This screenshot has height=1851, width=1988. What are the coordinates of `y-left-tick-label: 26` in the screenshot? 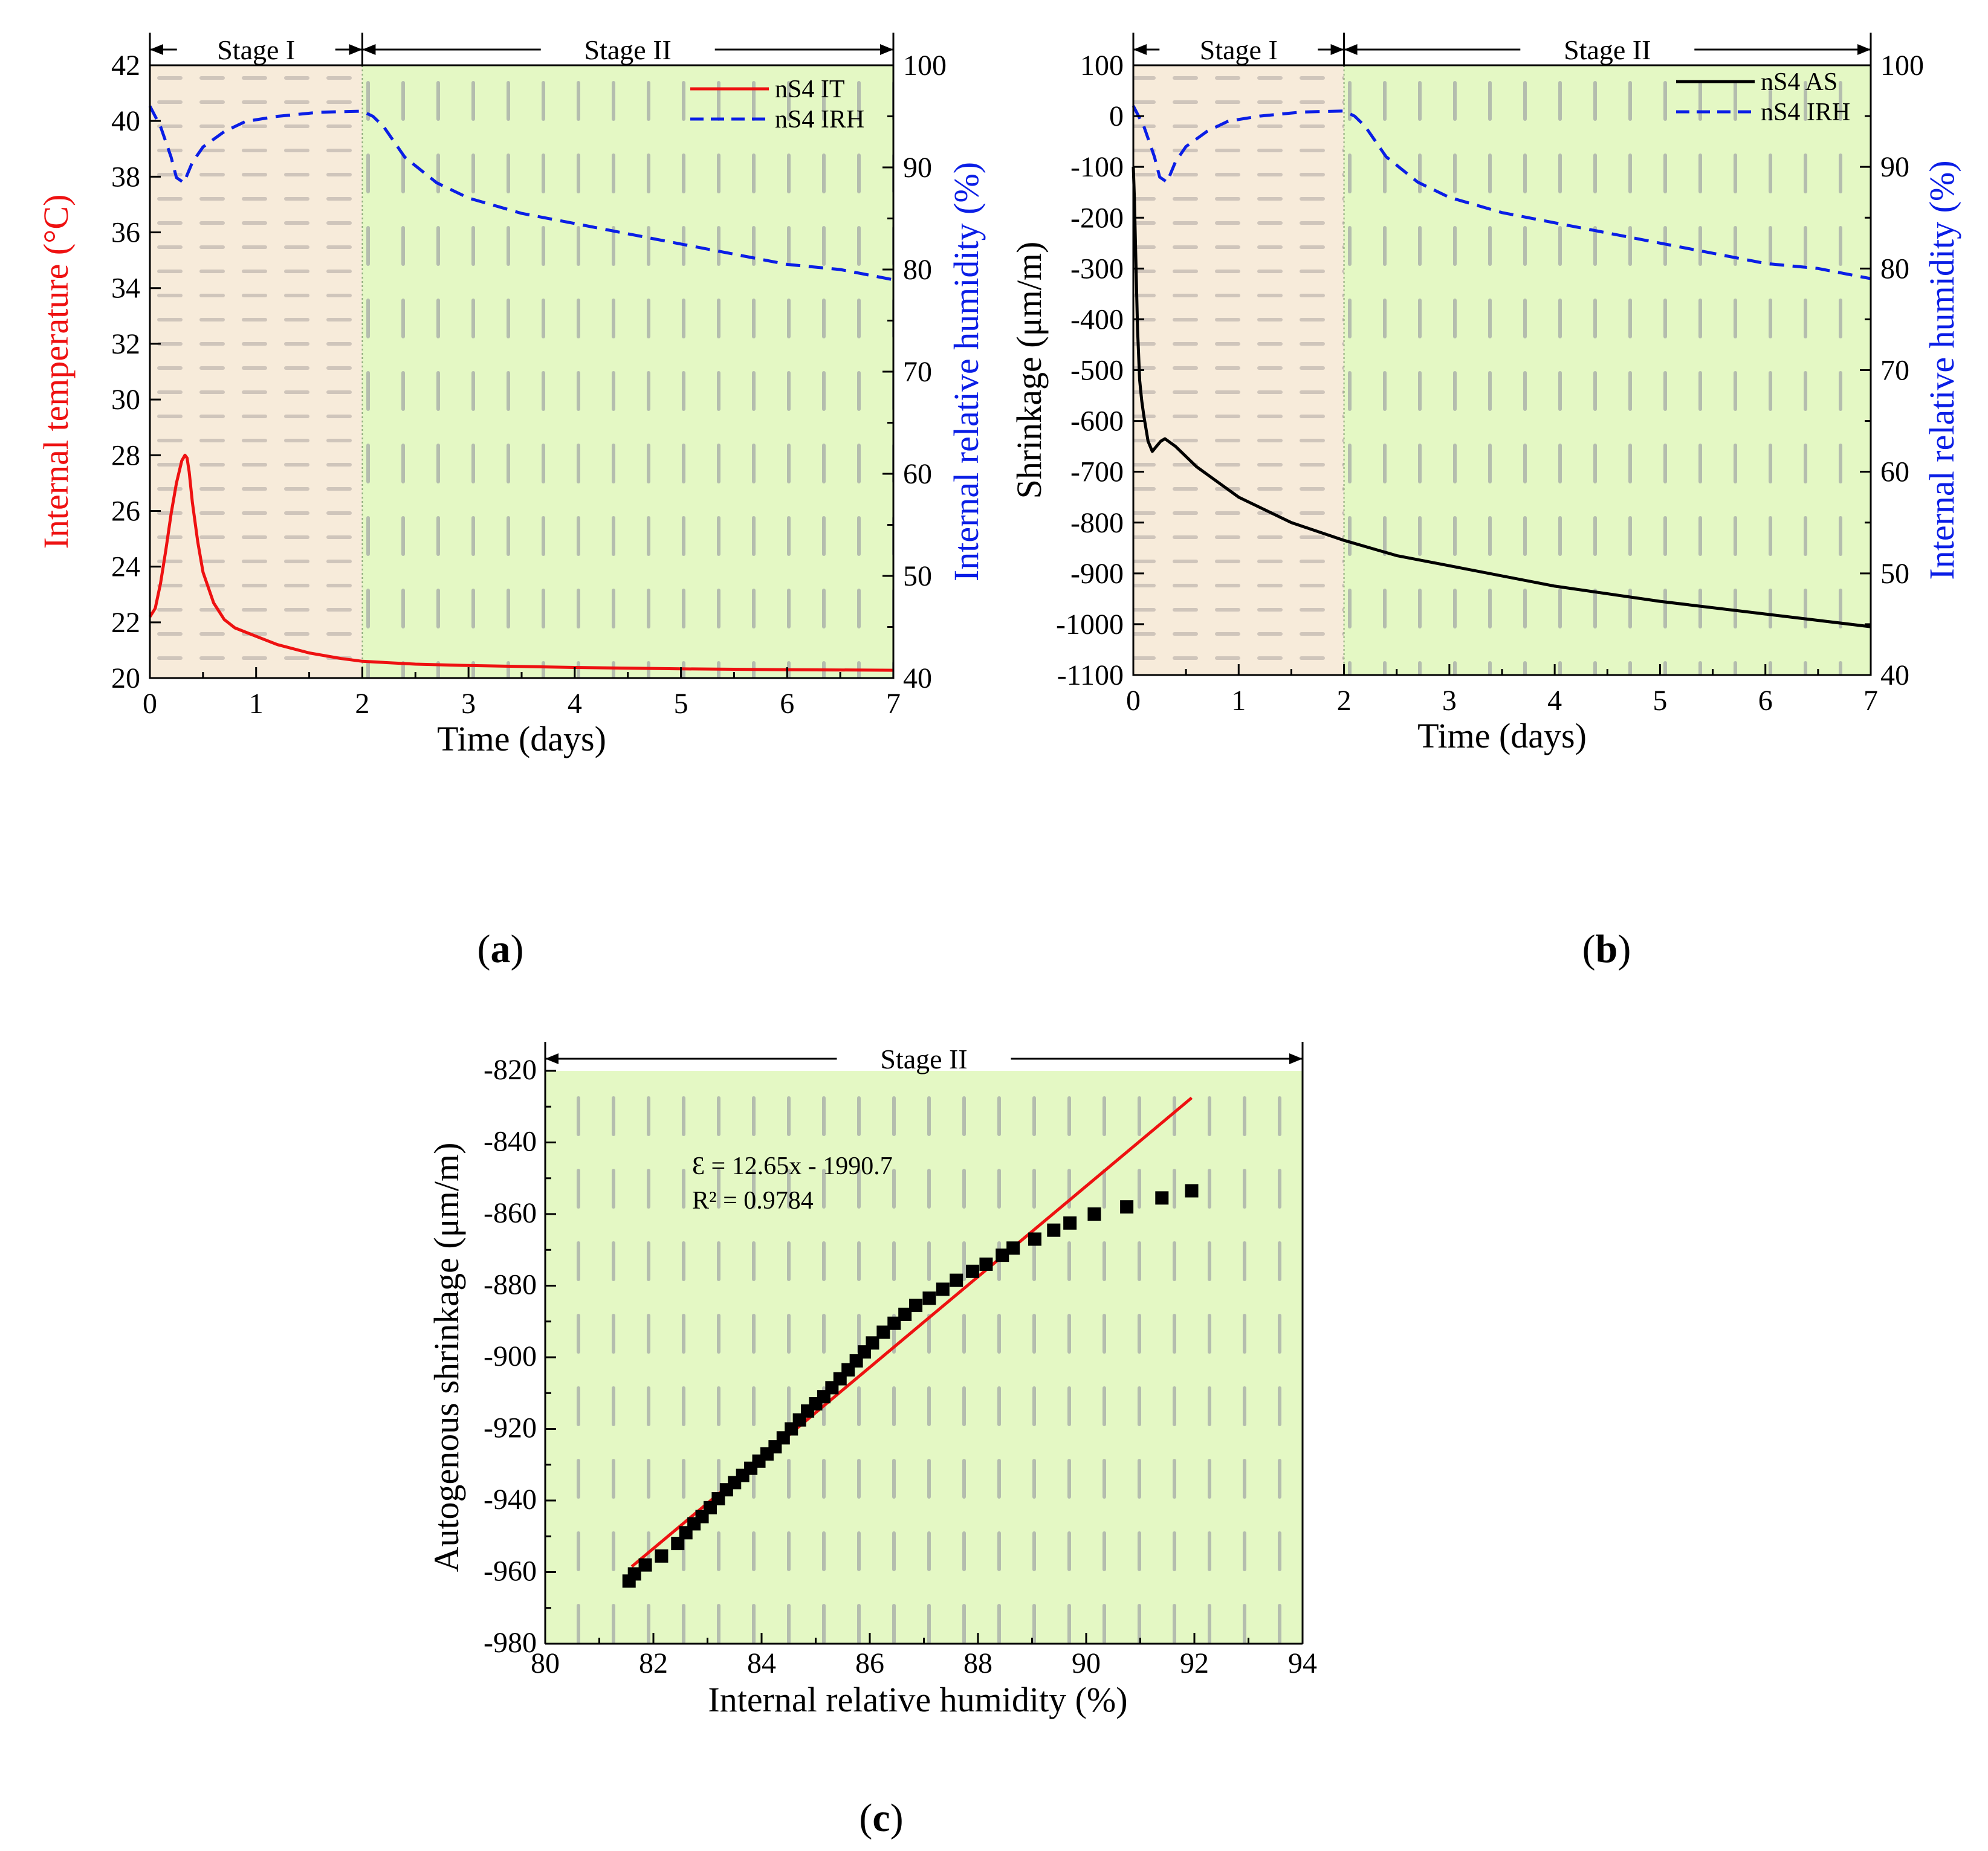 It's located at (125, 511).